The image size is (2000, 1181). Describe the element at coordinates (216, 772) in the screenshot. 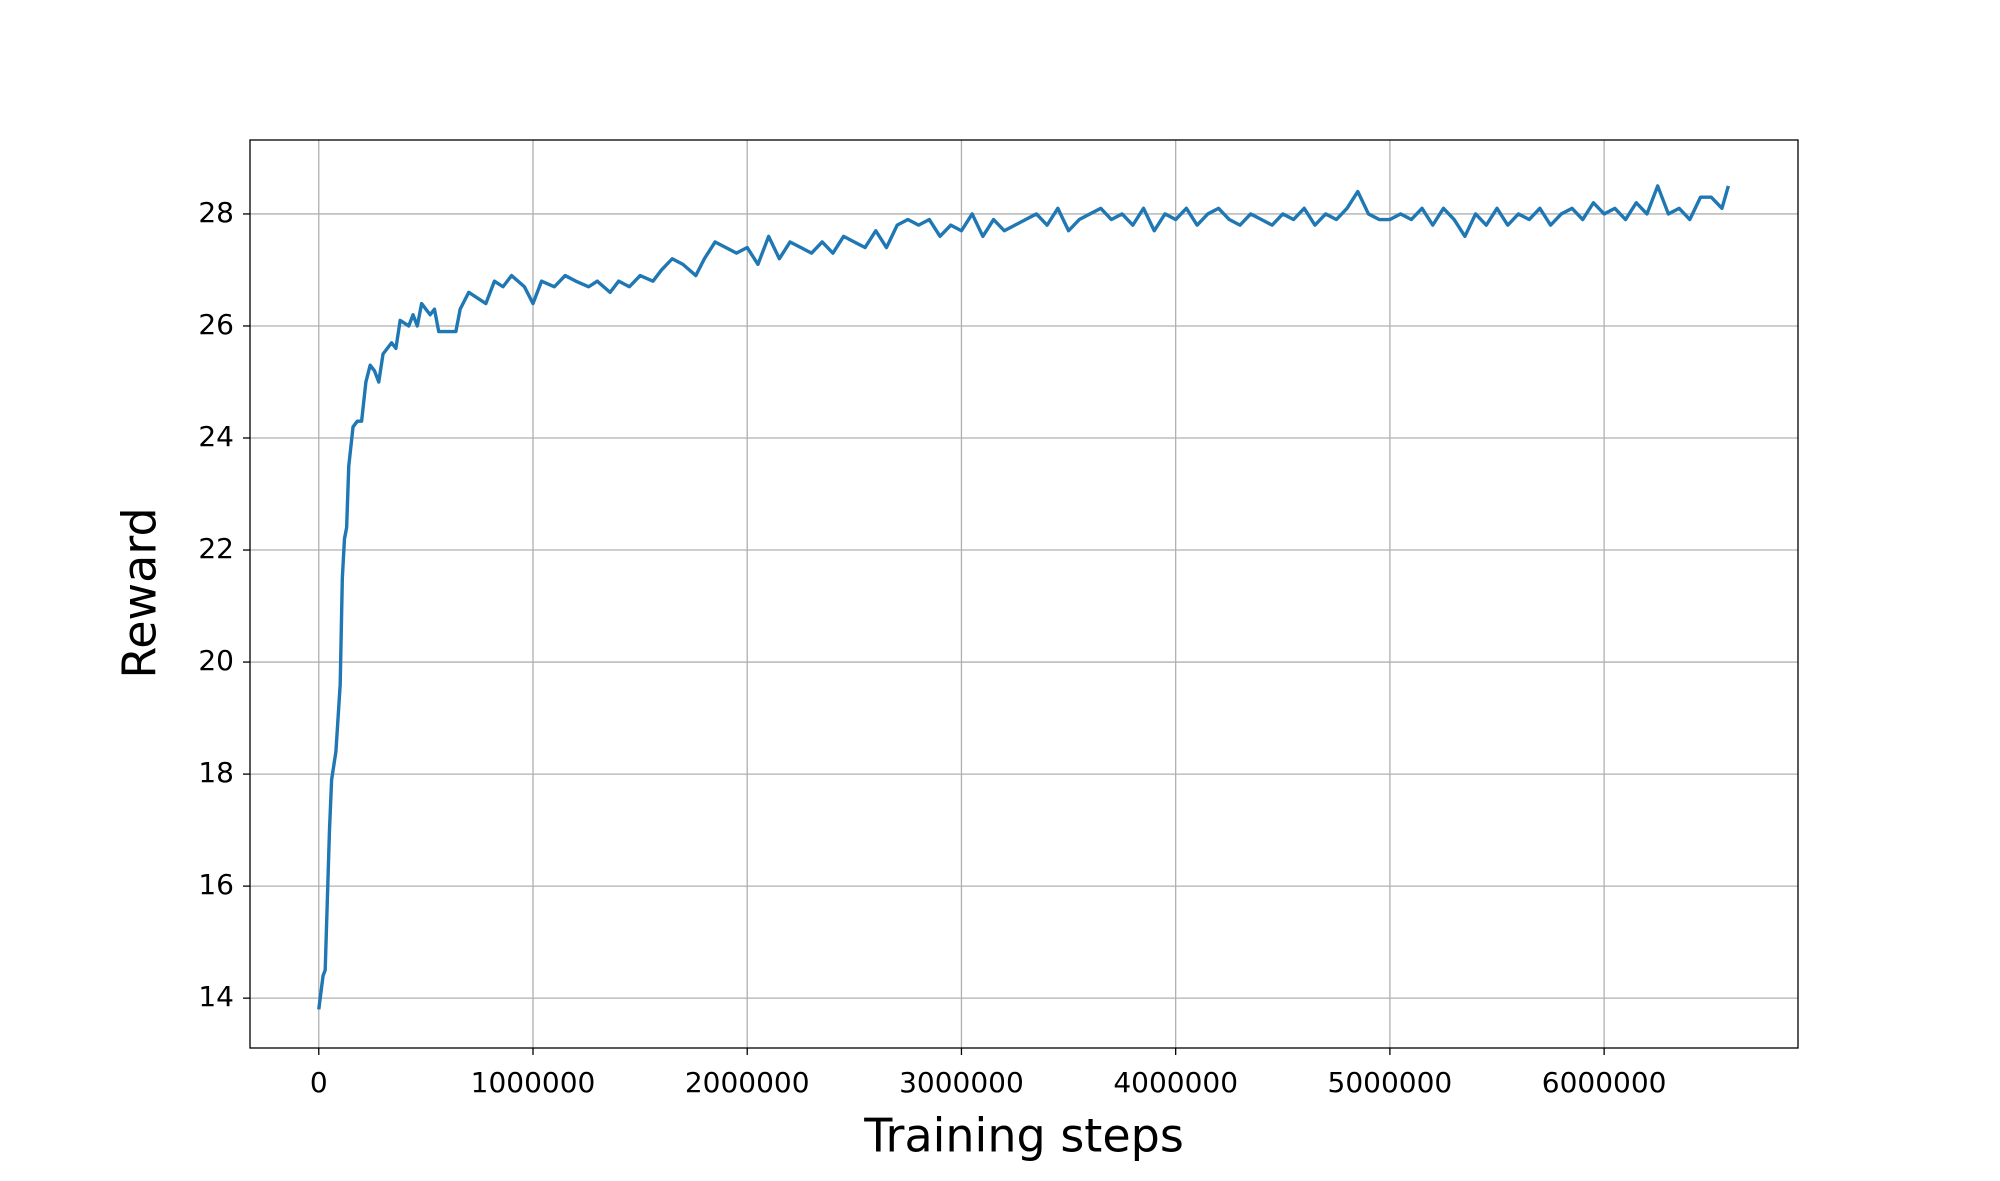

I see `y-tick-label: 18` at that location.